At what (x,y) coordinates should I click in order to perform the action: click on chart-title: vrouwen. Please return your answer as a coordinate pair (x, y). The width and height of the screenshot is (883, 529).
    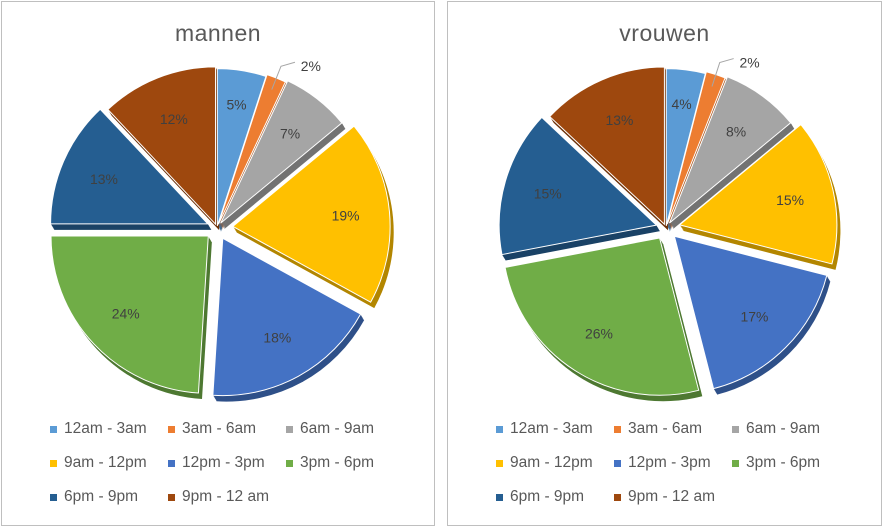
    Looking at the image, I should click on (664, 33).